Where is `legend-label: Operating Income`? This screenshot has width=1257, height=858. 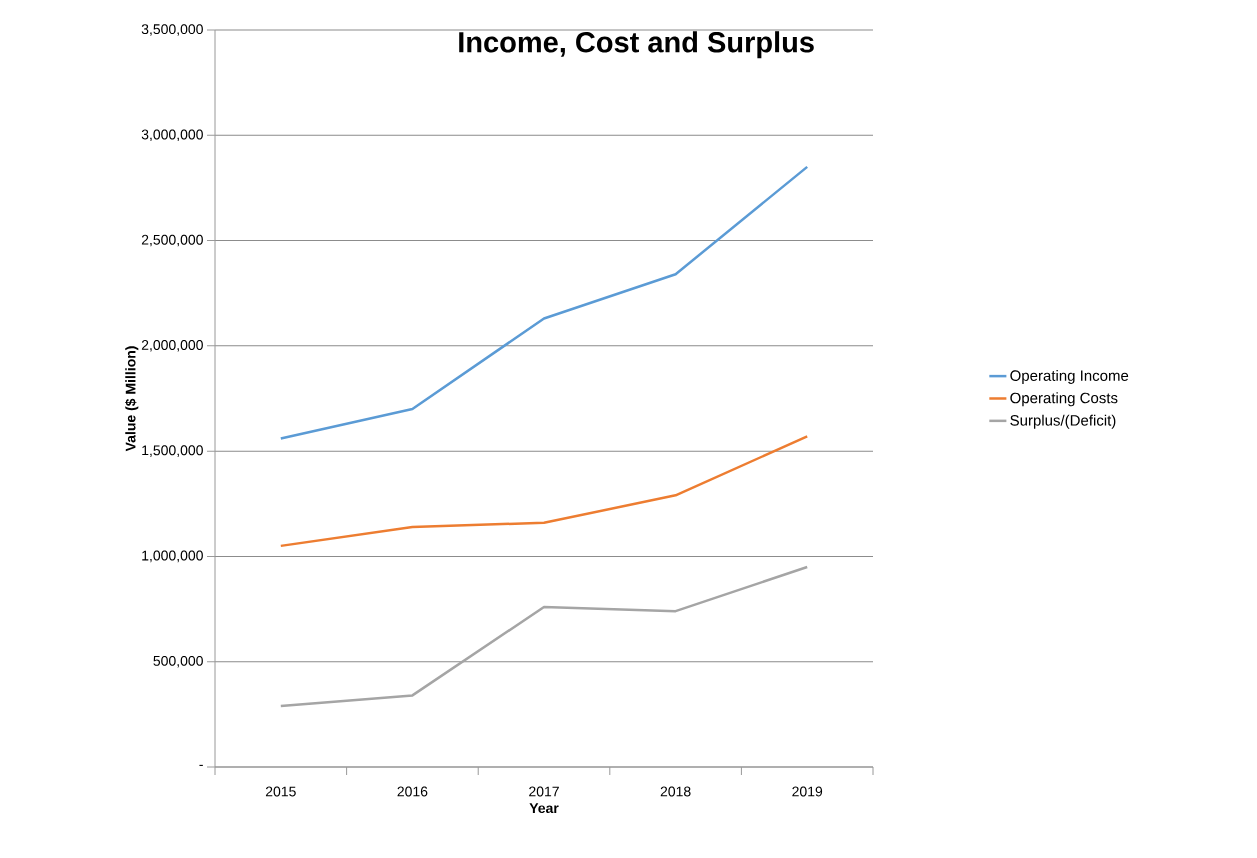
legend-label: Operating Income is located at coordinates (1069, 376).